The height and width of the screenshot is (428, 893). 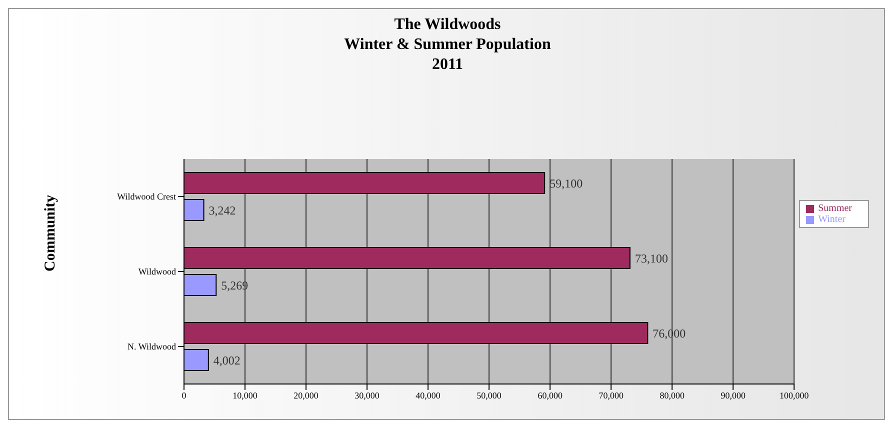 I want to click on y-tick-label: Wildwood Crest, so click(x=146, y=197).